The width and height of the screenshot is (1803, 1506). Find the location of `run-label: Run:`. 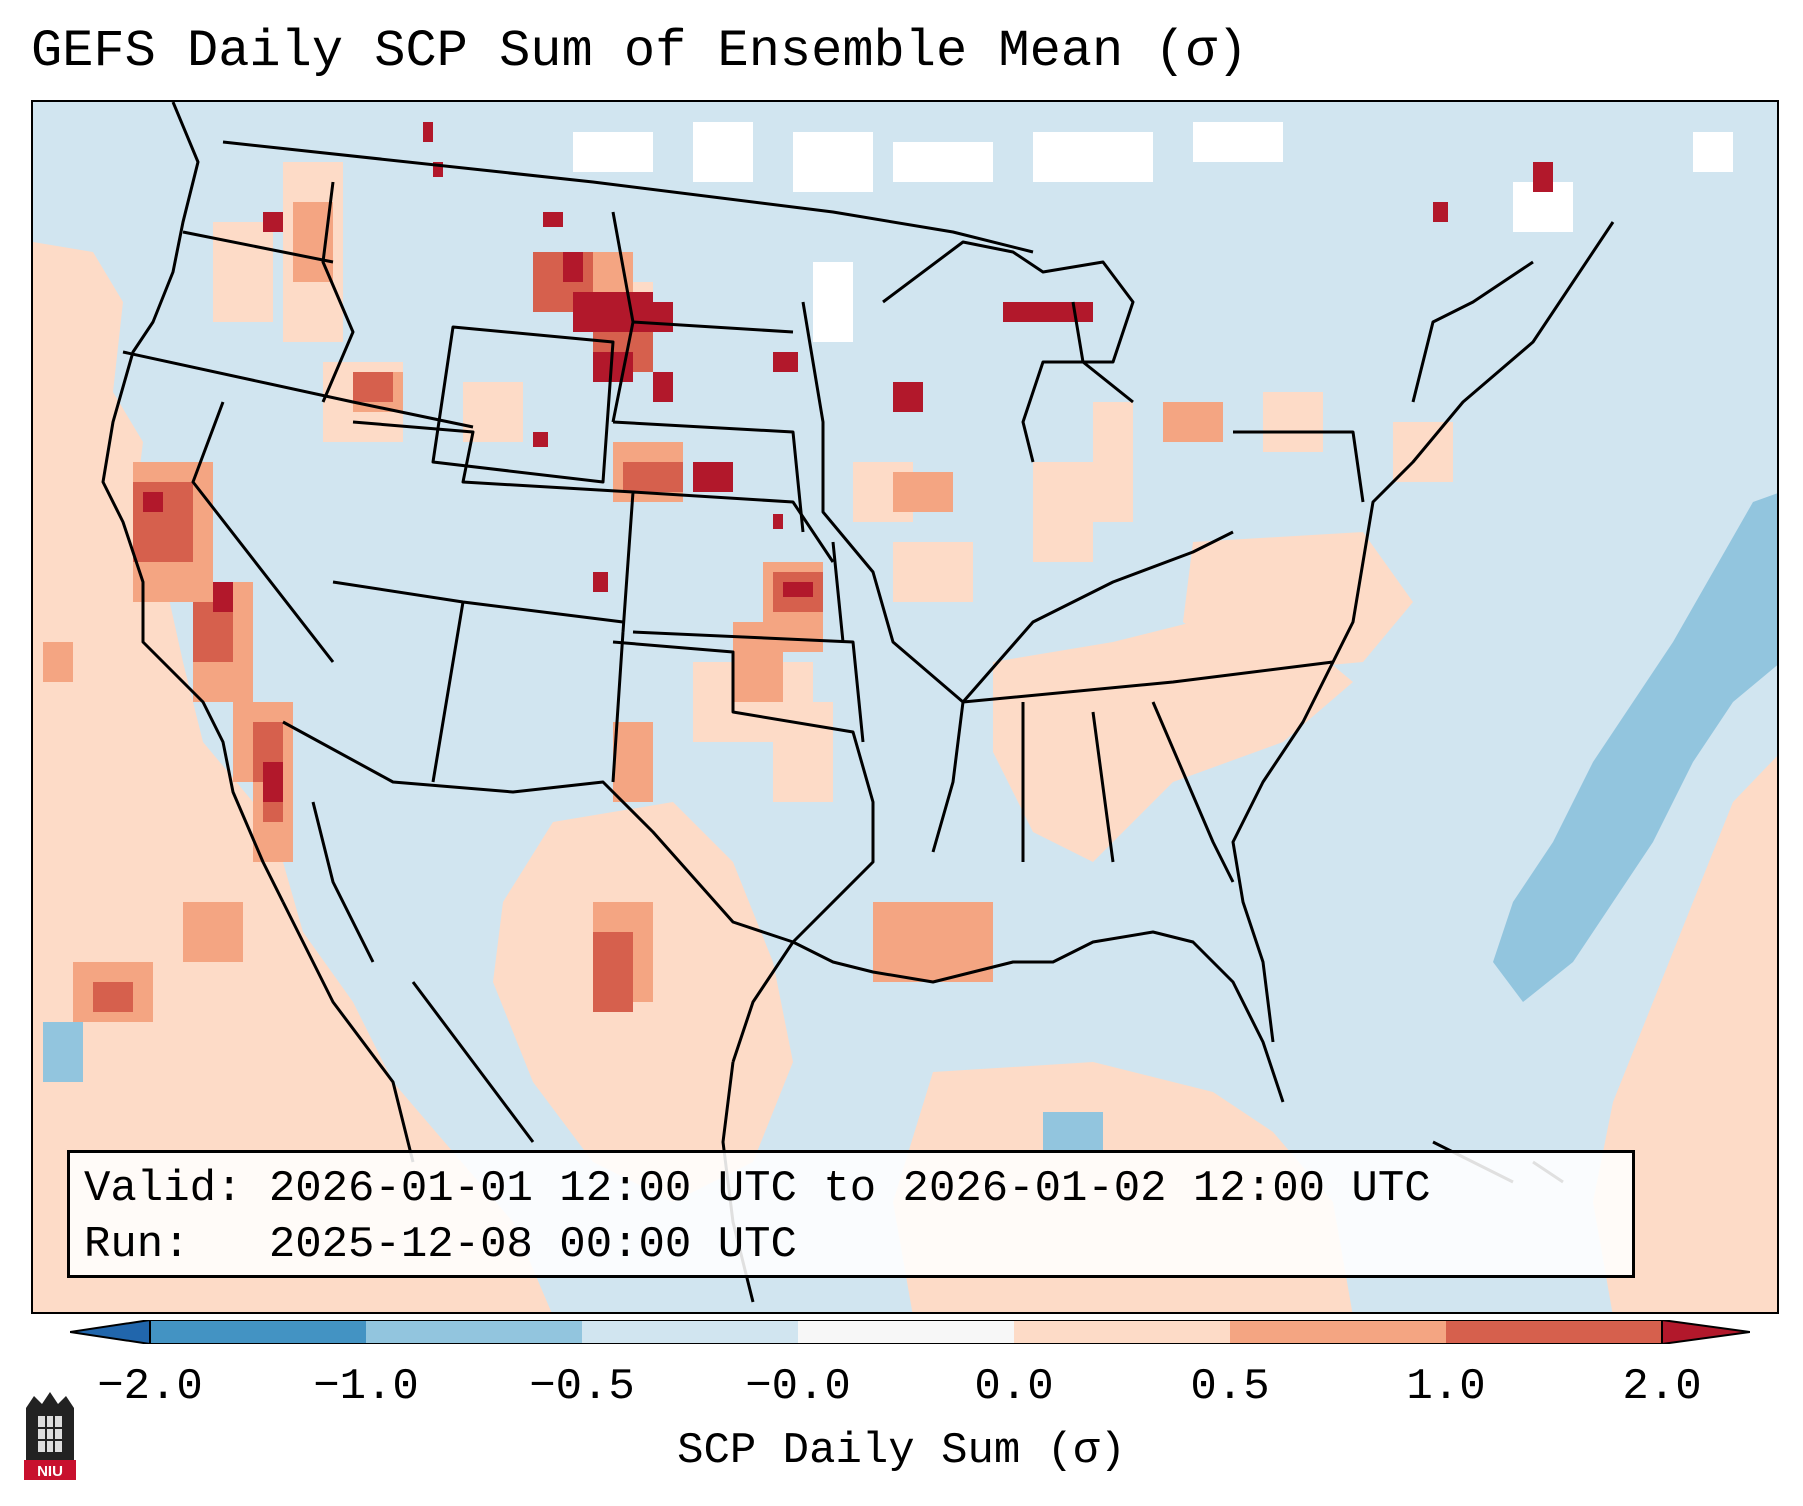

run-label: Run: is located at coordinates (137, 1245).